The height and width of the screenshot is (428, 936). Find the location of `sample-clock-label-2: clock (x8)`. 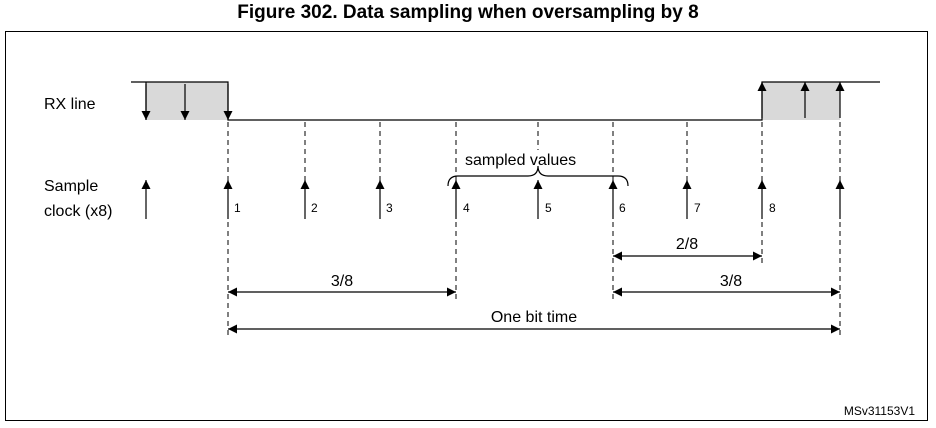

sample-clock-label-2: clock (x8) is located at coordinates (78, 211).